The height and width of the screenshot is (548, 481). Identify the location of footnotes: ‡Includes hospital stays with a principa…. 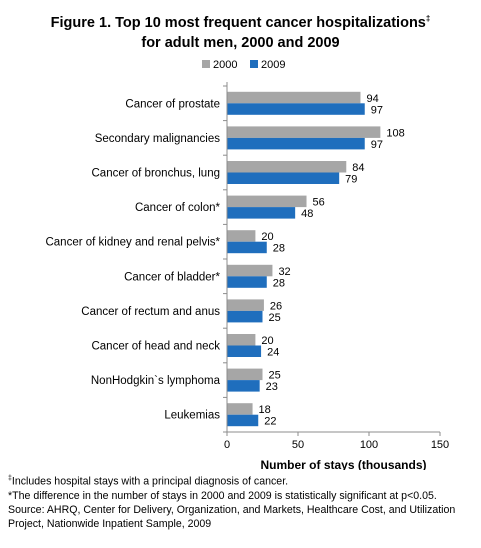
(242, 501).